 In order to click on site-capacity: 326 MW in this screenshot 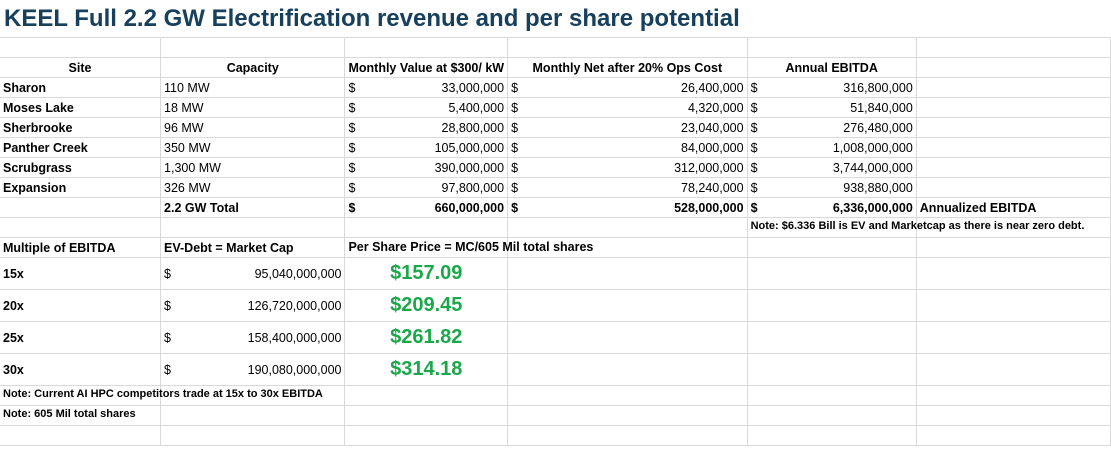, I will do `click(253, 187)`.